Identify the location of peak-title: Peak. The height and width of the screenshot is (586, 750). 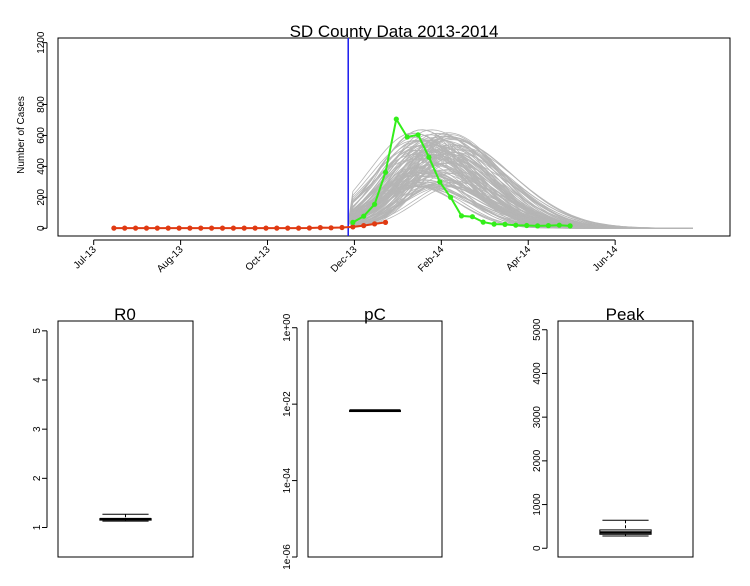
(625, 314).